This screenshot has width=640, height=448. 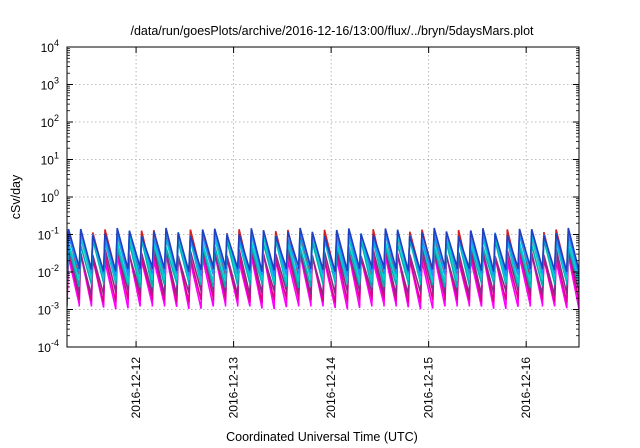 I want to click on x-tick-label: 2016-12-14, so click(x=331, y=388).